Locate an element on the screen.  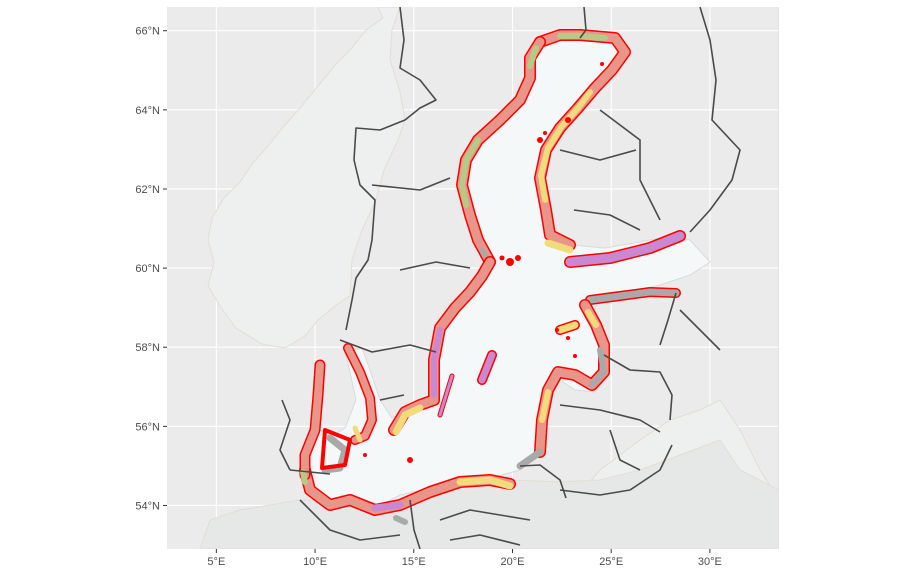
border-kaliningrad is located at coordinates (543, 481).